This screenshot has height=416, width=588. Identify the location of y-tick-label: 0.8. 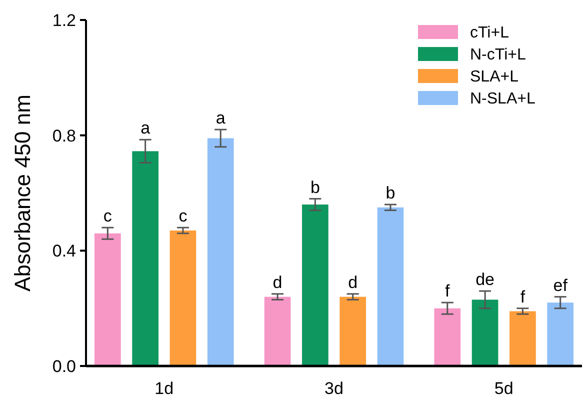
(64, 136).